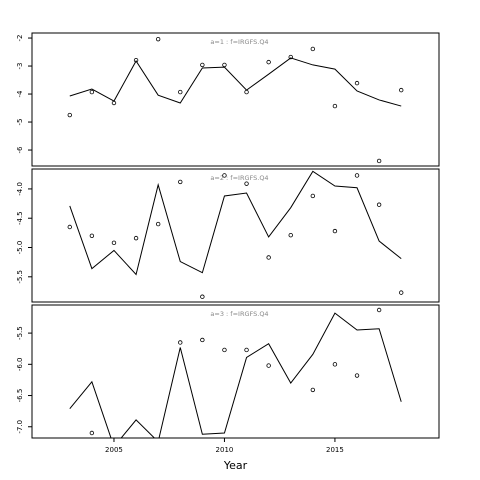 The width and height of the screenshot is (480, 480). I want to click on x-tick-label: 2010, so click(225, 450).